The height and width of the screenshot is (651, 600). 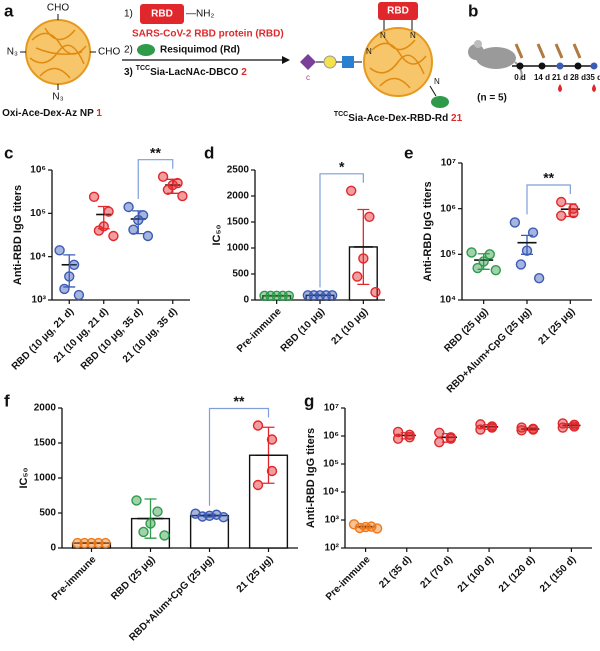 I want to click on product-name: TCCSia-Ace-Dex-RBD-Rd 21, so click(x=398, y=117).